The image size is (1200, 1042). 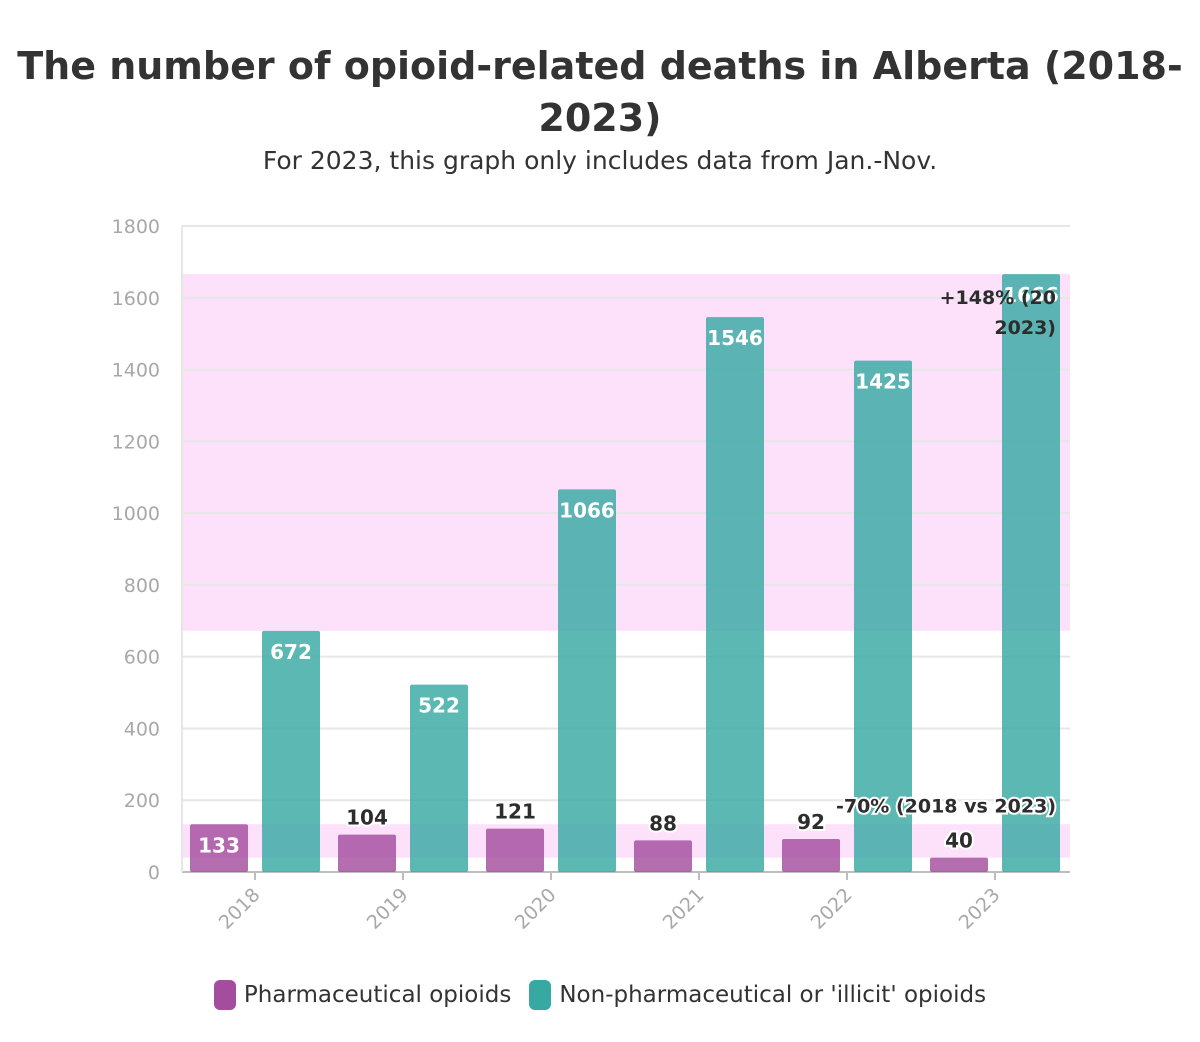 I want to click on bar-pharmaceutical-2021, so click(x=663, y=856).